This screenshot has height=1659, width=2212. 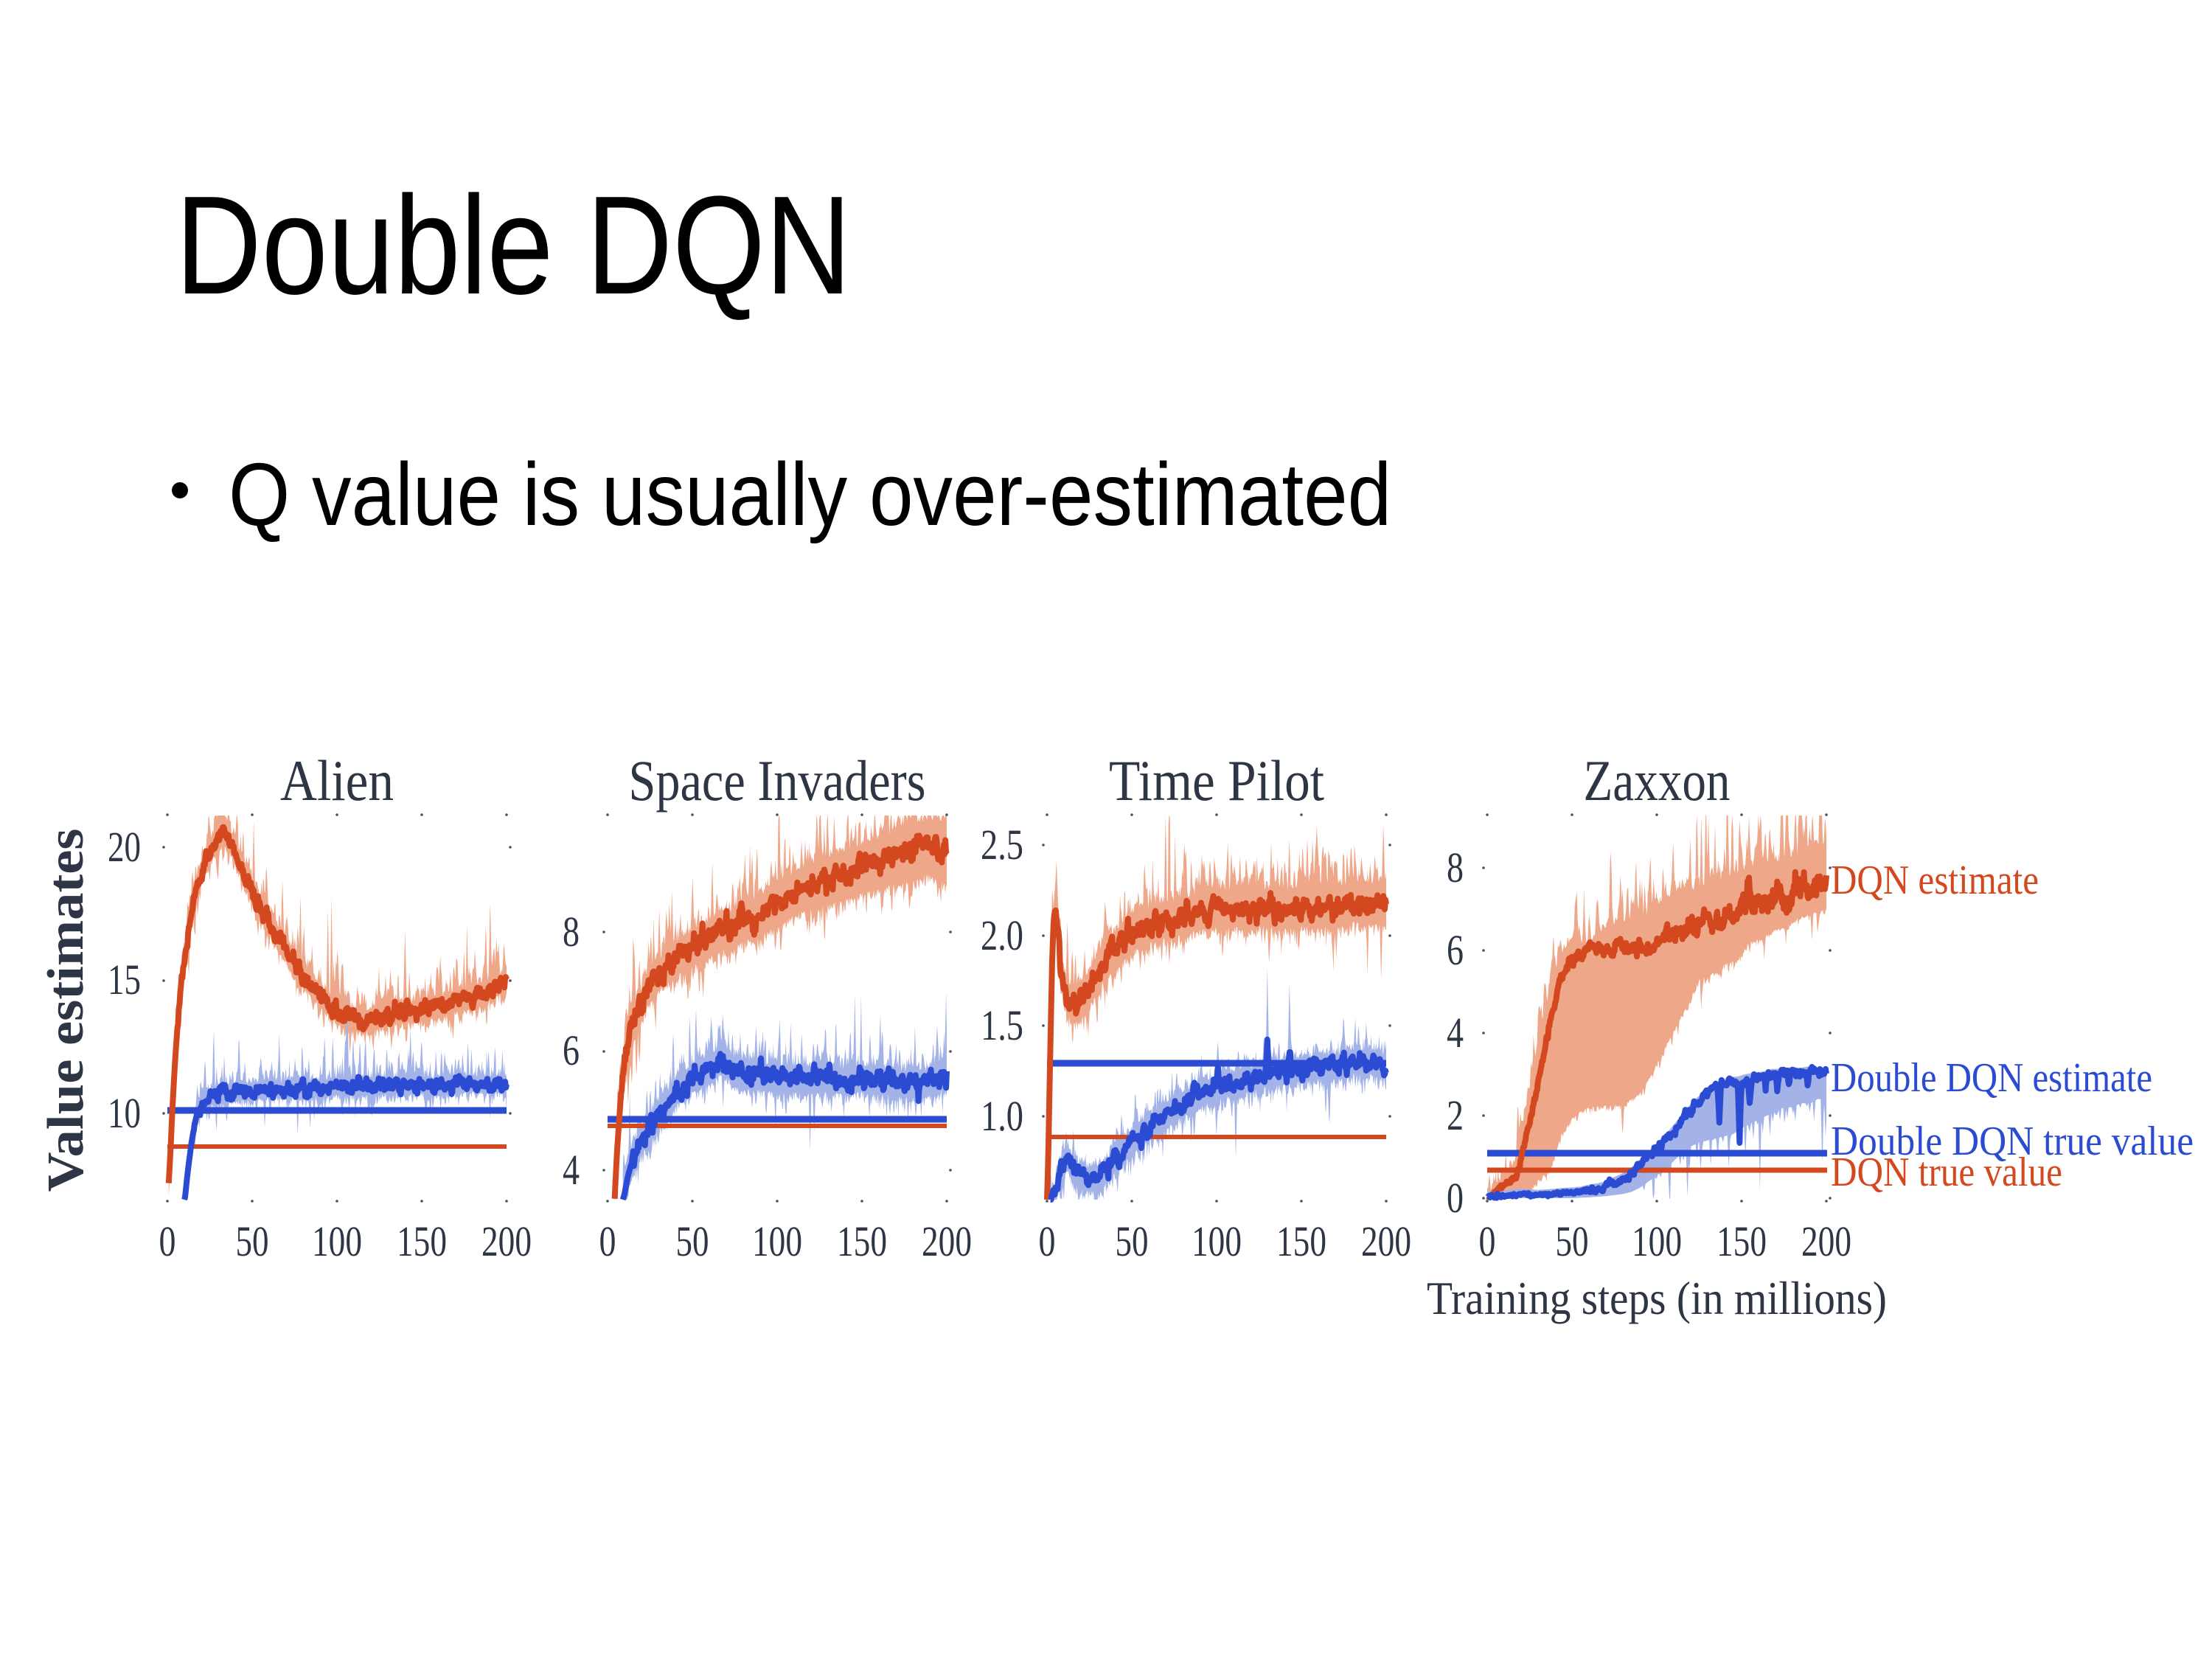 I want to click on svg-text: 2.5, so click(x=1002, y=845).